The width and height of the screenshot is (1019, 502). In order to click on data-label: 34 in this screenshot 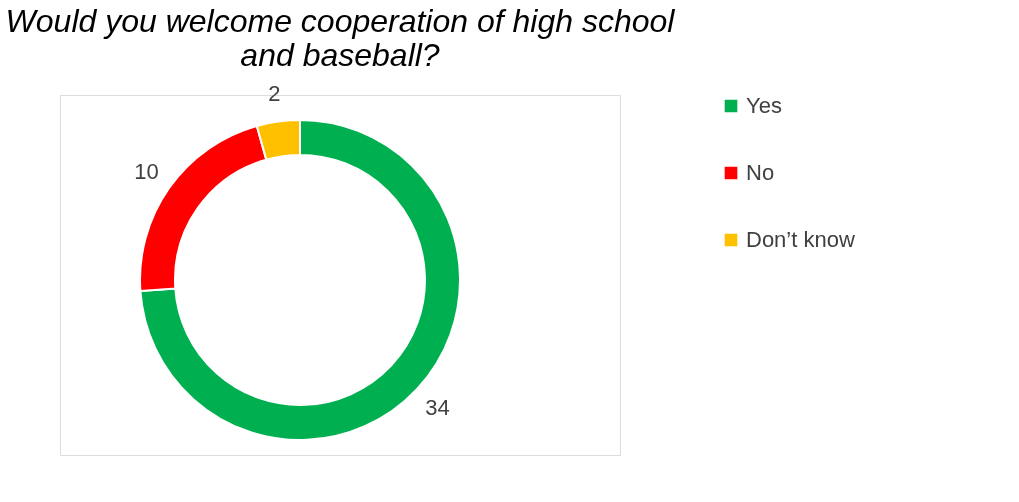, I will do `click(437, 408)`.